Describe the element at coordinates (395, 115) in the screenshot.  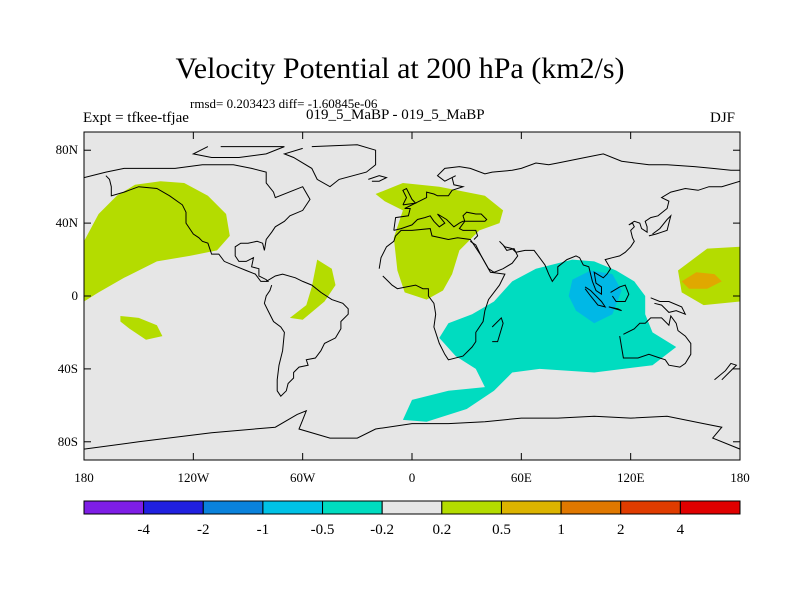
I see `periods-label: 019_5_MaBP - 019_5_MaBP` at that location.